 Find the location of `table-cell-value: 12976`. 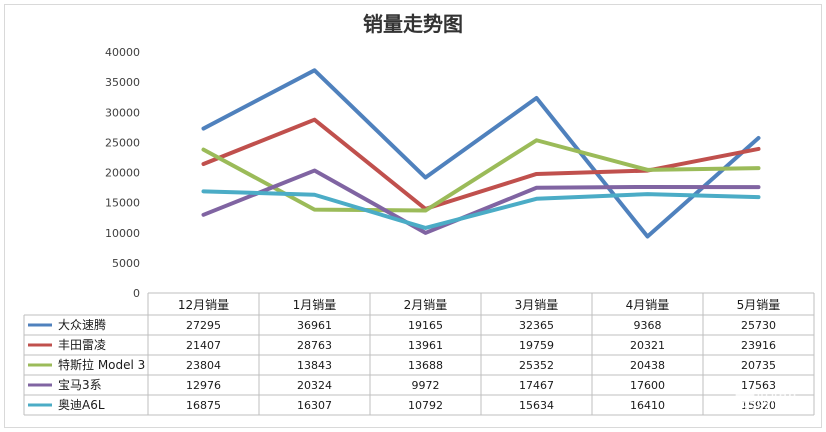

table-cell-value: 12976 is located at coordinates (203, 385).